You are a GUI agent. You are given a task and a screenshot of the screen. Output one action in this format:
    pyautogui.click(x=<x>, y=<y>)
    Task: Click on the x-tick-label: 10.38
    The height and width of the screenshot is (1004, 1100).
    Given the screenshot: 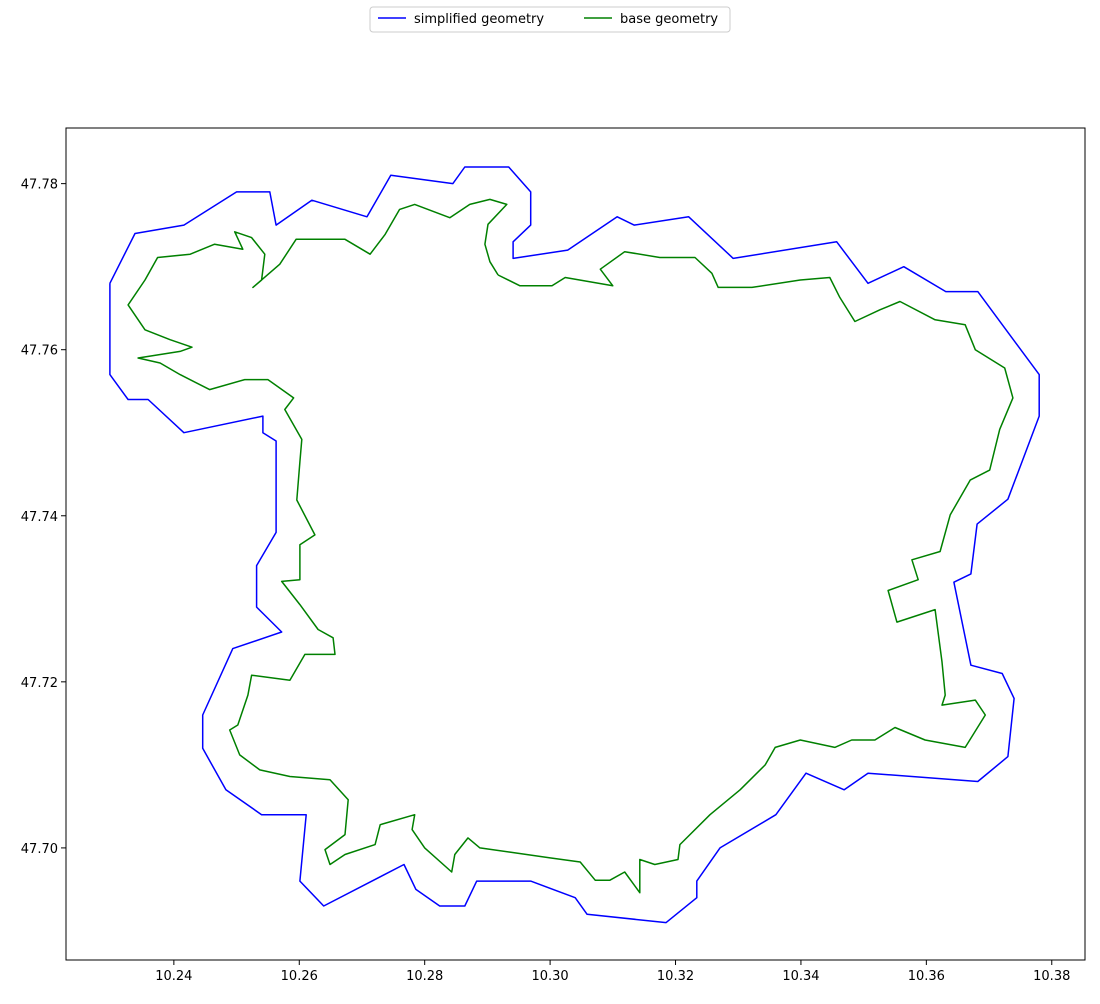 What is the action you would take?
    pyautogui.click(x=1051, y=976)
    